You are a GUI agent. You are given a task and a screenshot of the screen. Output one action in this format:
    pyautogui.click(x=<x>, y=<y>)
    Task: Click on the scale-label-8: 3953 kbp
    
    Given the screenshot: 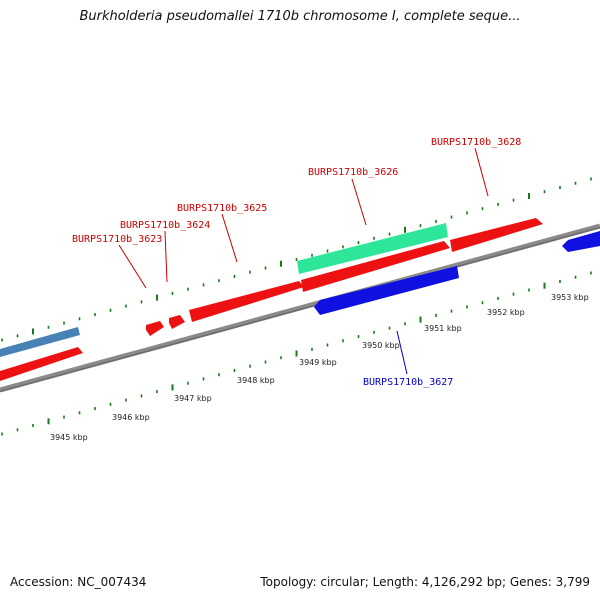 What is the action you would take?
    pyautogui.click(x=570, y=297)
    